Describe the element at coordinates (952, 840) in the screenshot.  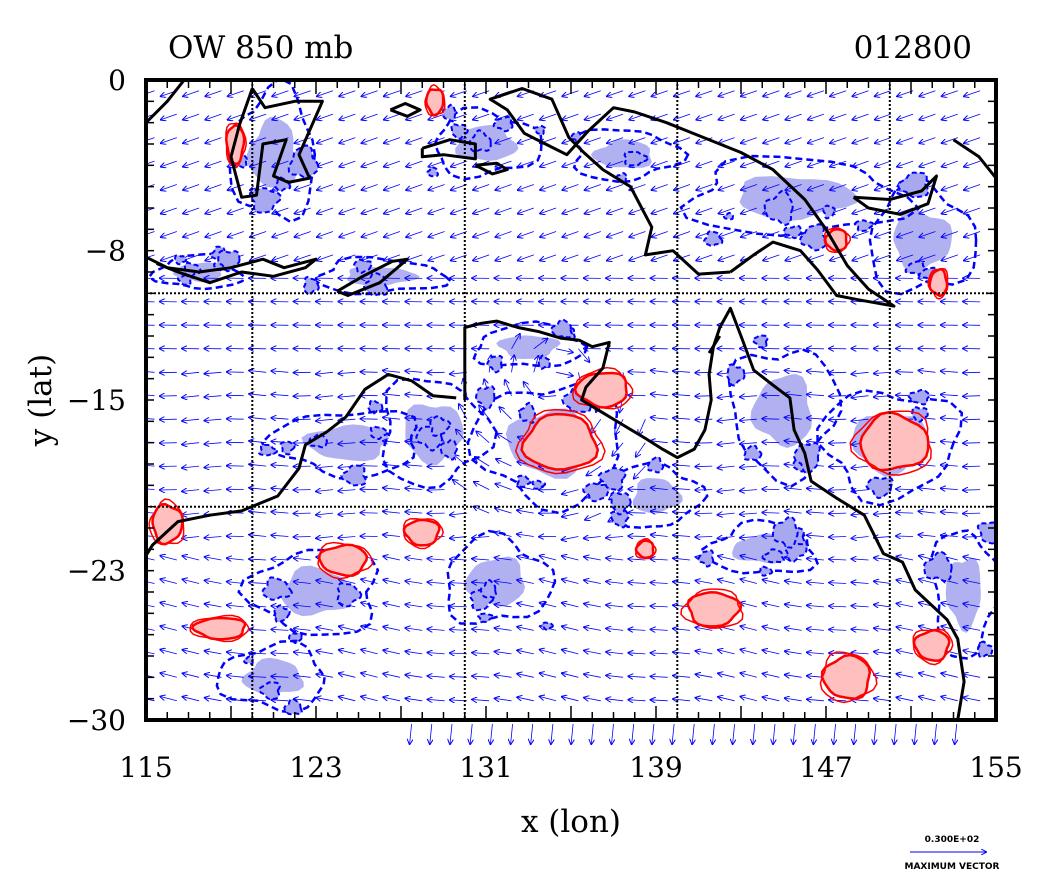
I see `max-vector-value: 0.300E+02` at that location.